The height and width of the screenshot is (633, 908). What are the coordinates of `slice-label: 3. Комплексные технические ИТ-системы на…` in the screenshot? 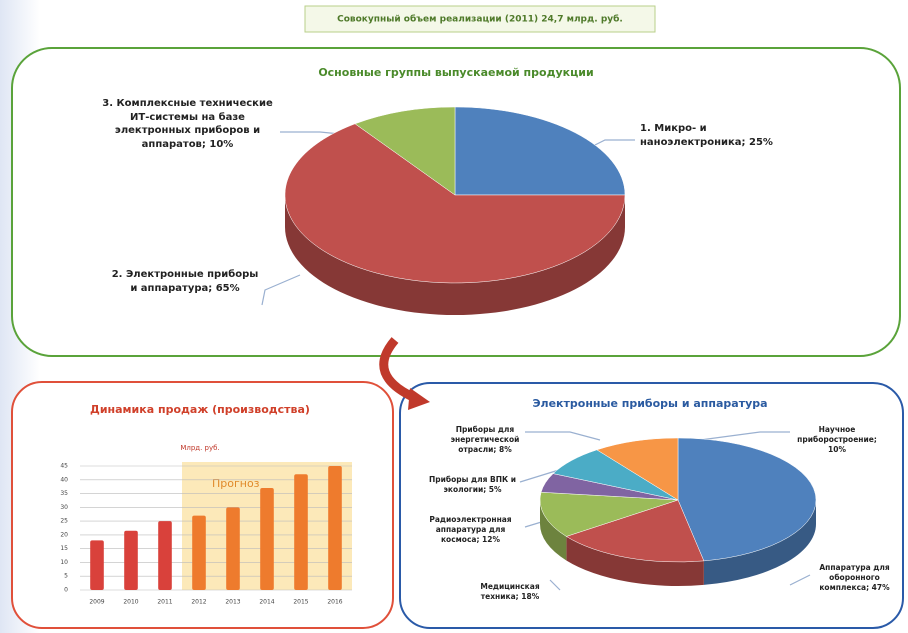 It's located at (187, 124).